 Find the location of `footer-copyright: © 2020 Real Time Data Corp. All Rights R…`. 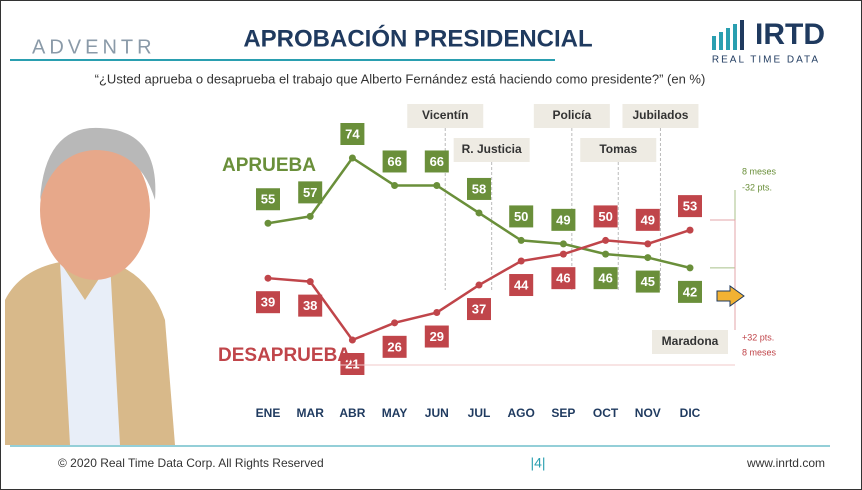

footer-copyright: © 2020 Real Time Data Corp. All Rights R… is located at coordinates (191, 463).